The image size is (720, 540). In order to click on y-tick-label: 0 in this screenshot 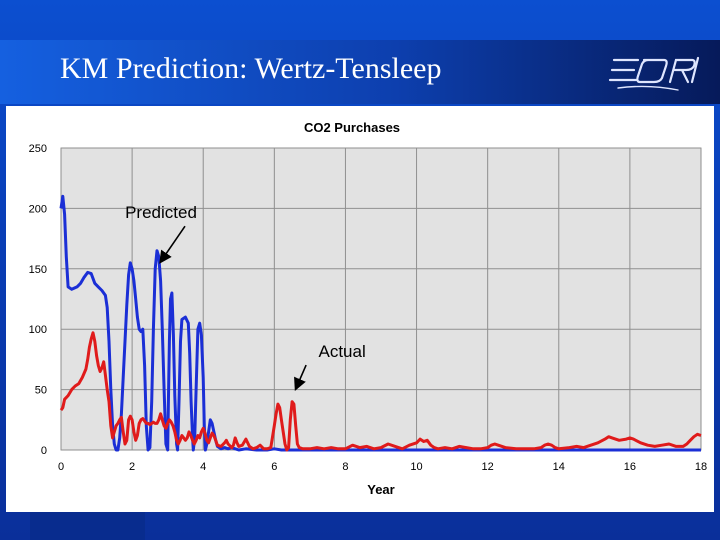, I will do `click(44, 451)`.